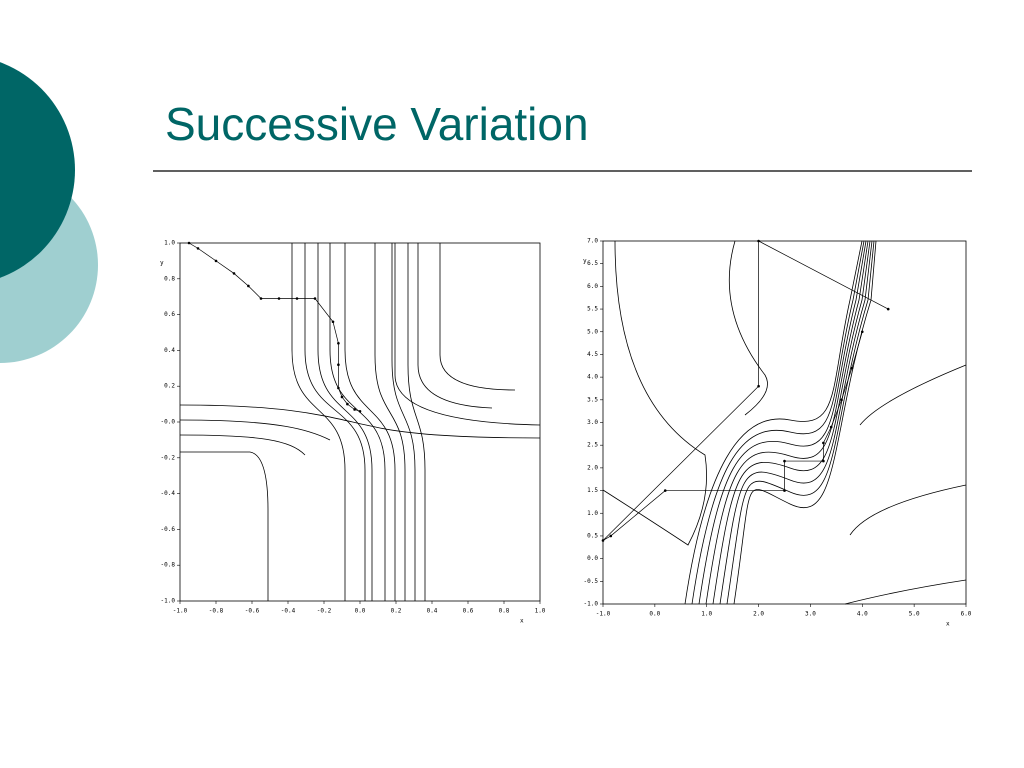  What do you see at coordinates (592, 309) in the screenshot?
I see `y-tick-label: 5.5` at bounding box center [592, 309].